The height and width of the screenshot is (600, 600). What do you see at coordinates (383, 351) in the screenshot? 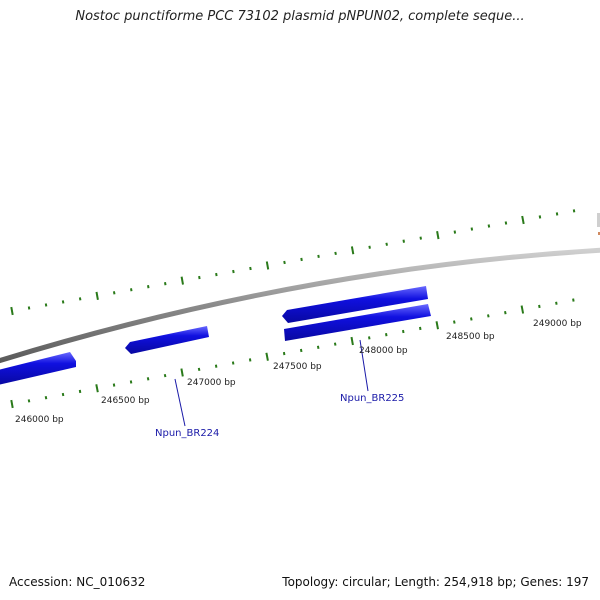
I see `ruler-label: 248000 bp` at bounding box center [383, 351].